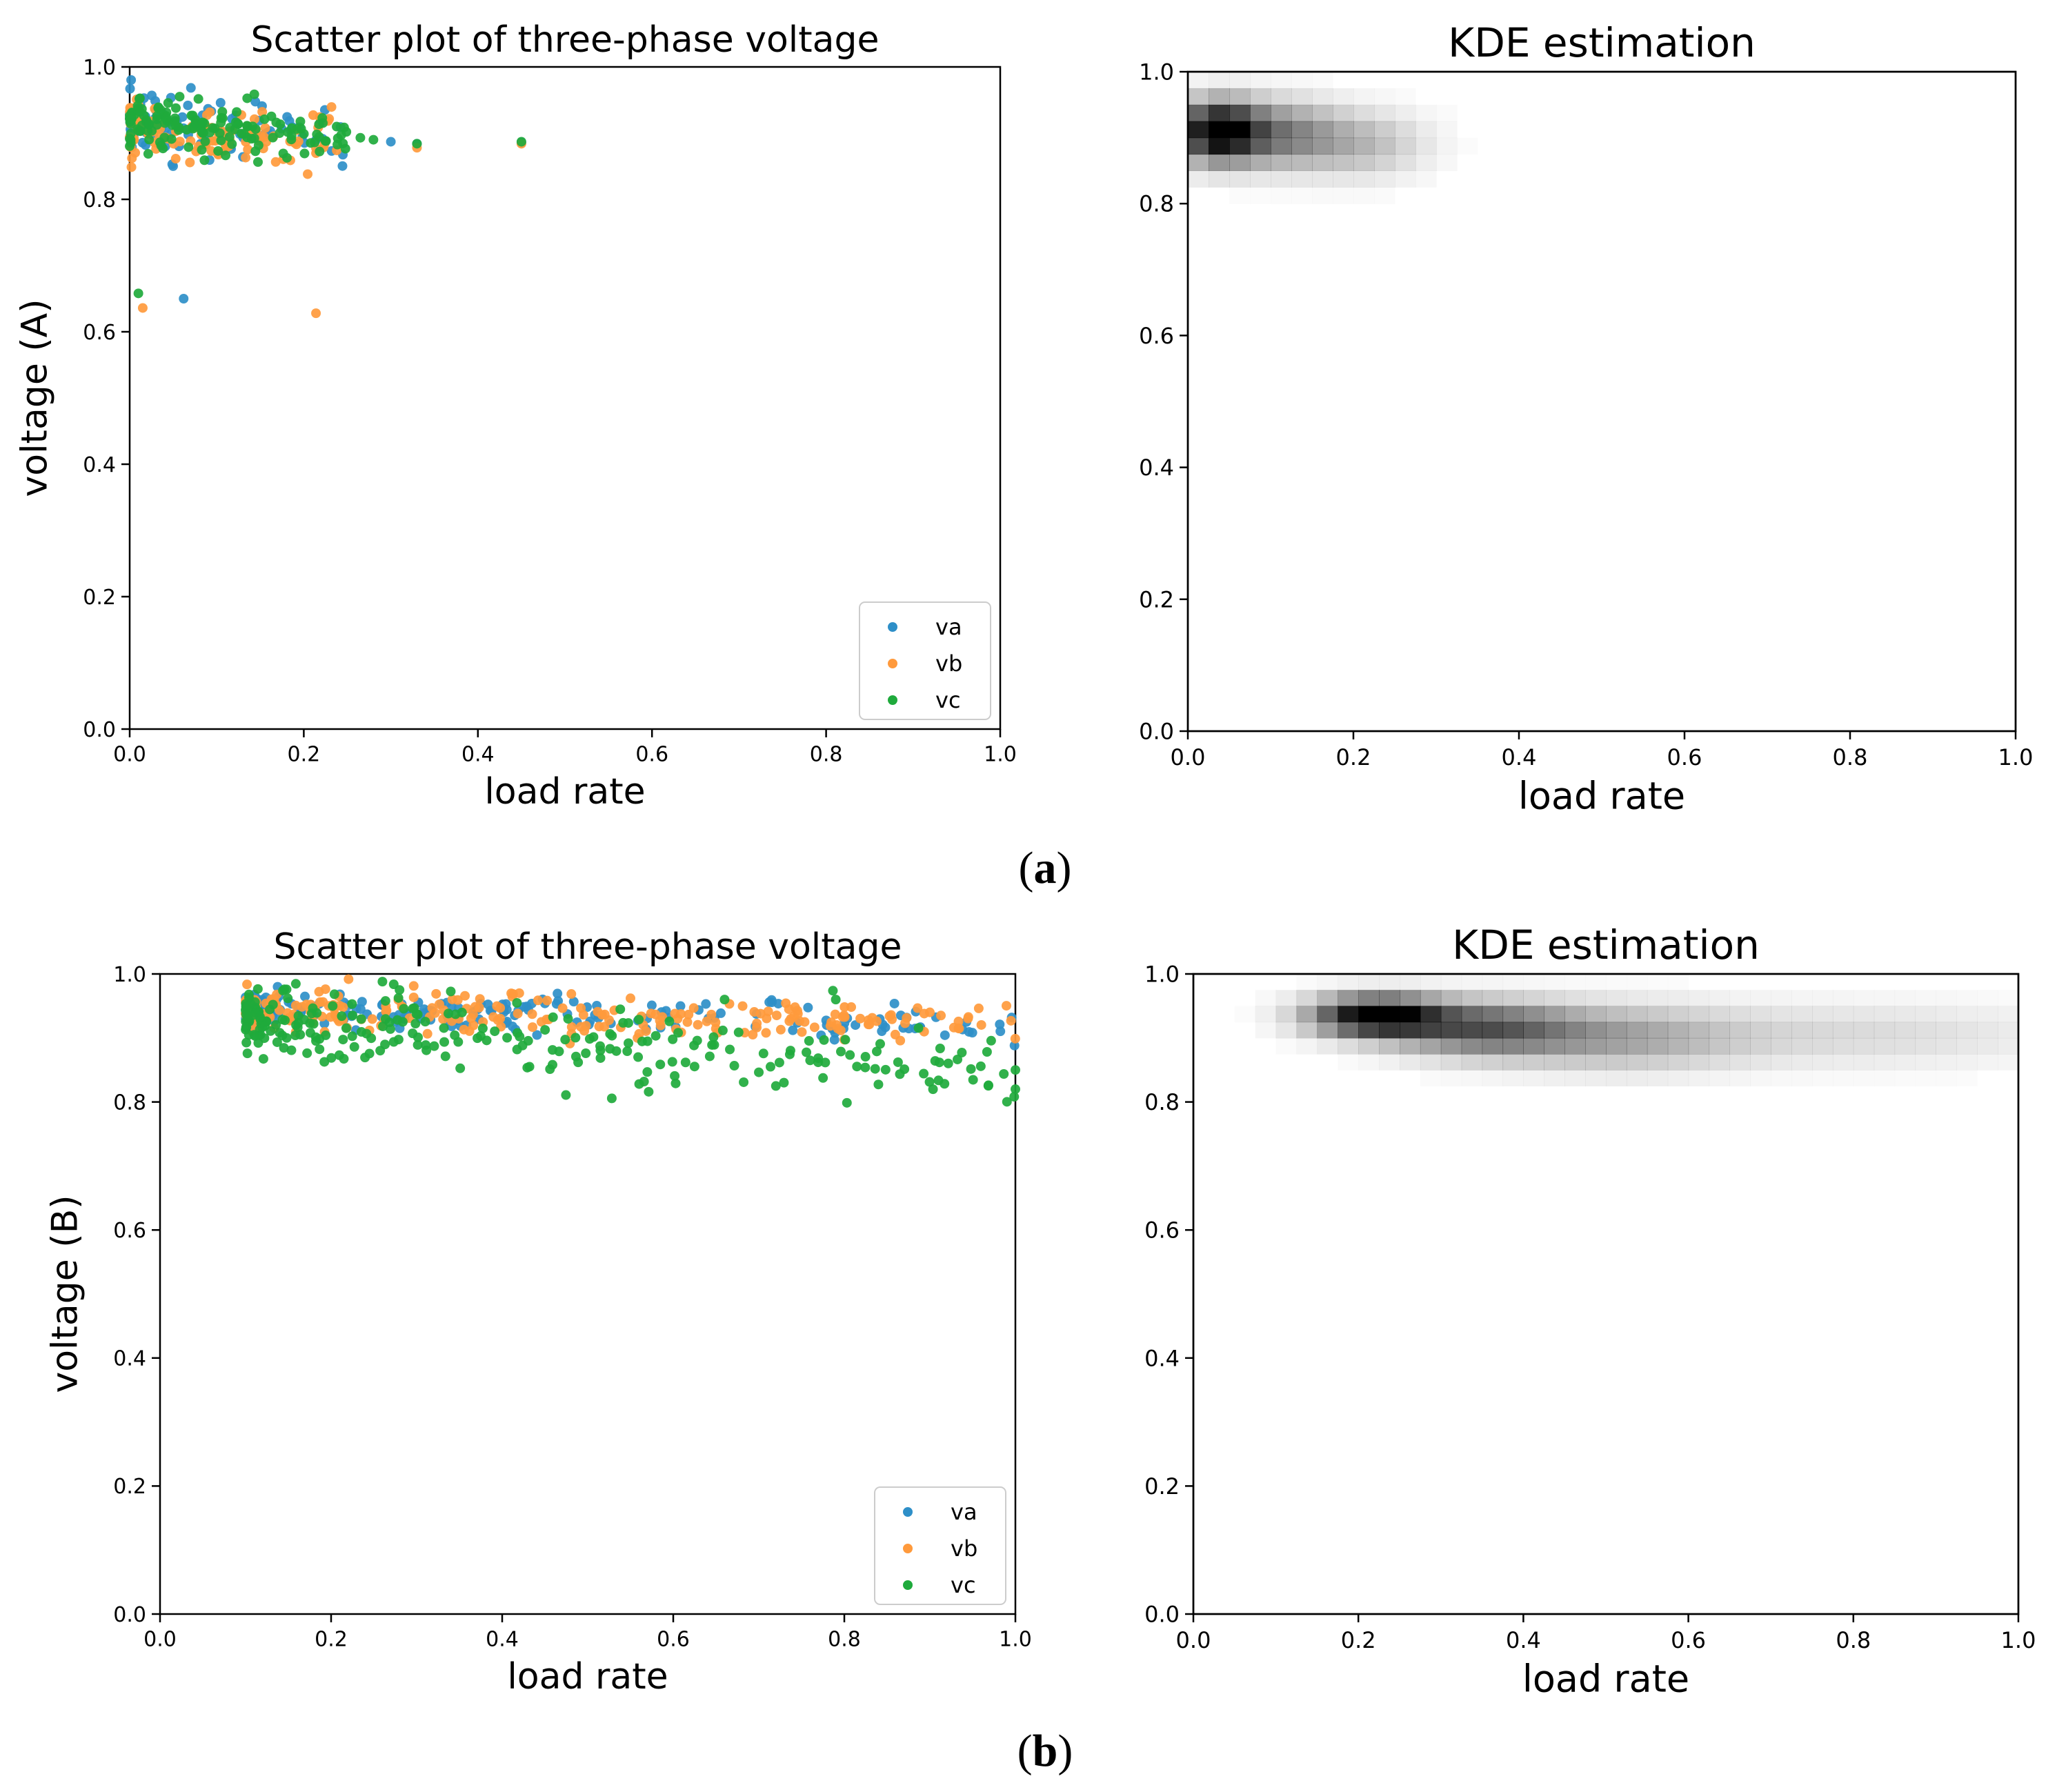 This screenshot has width=2057, height=1792. What do you see at coordinates (1606, 945) in the screenshot?
I see `chart-title: KDE estimation` at bounding box center [1606, 945].